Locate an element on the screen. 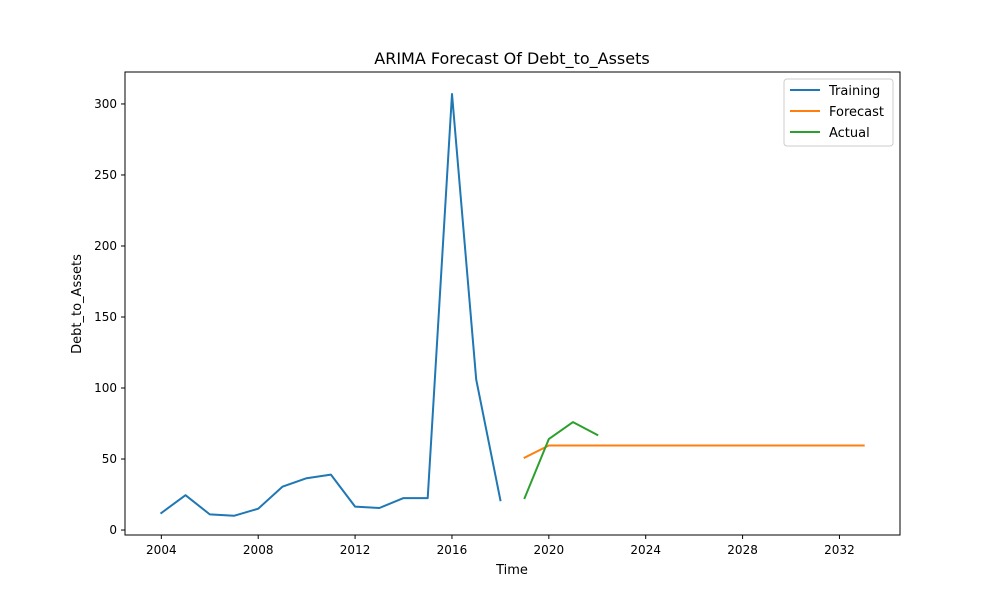 The height and width of the screenshot is (600, 1000). y-axis: 0 50 100 150 200 250 300 is located at coordinates (109, 317).